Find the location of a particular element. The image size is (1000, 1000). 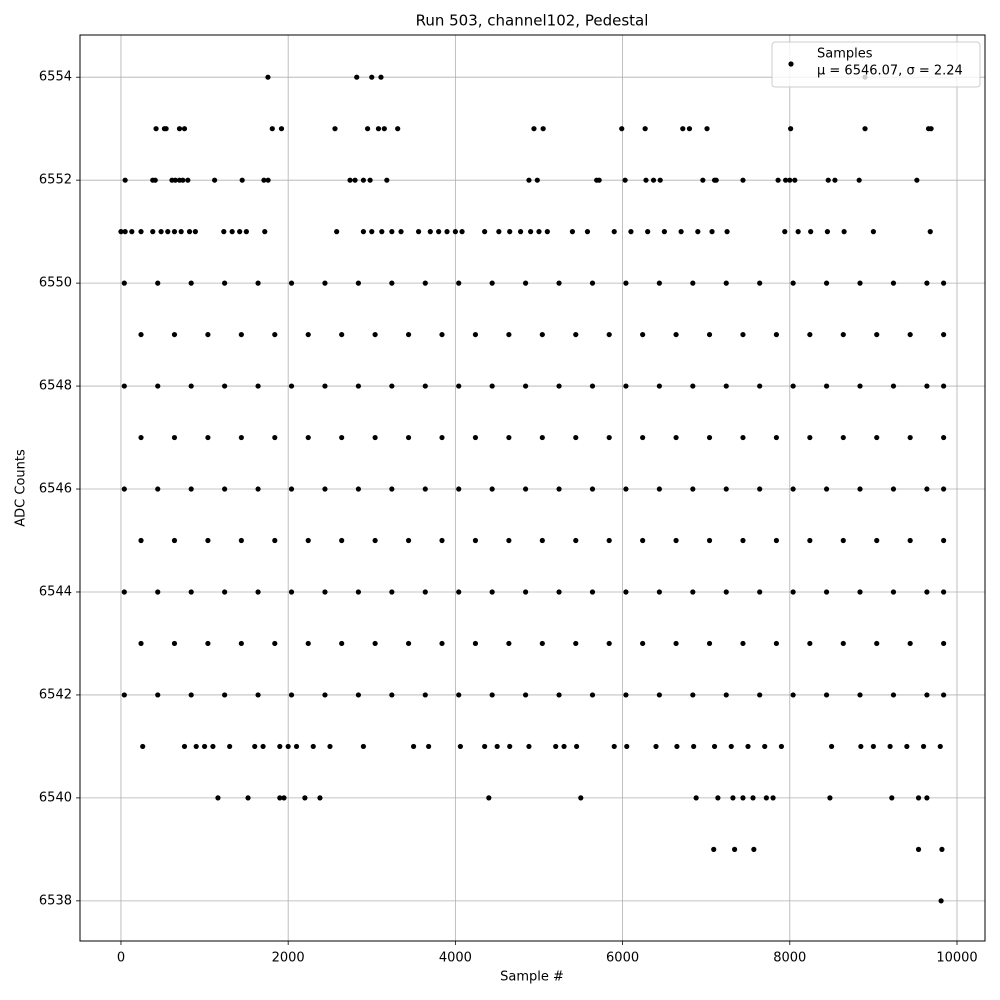

y-tick-label: 6554 is located at coordinates (55, 77).